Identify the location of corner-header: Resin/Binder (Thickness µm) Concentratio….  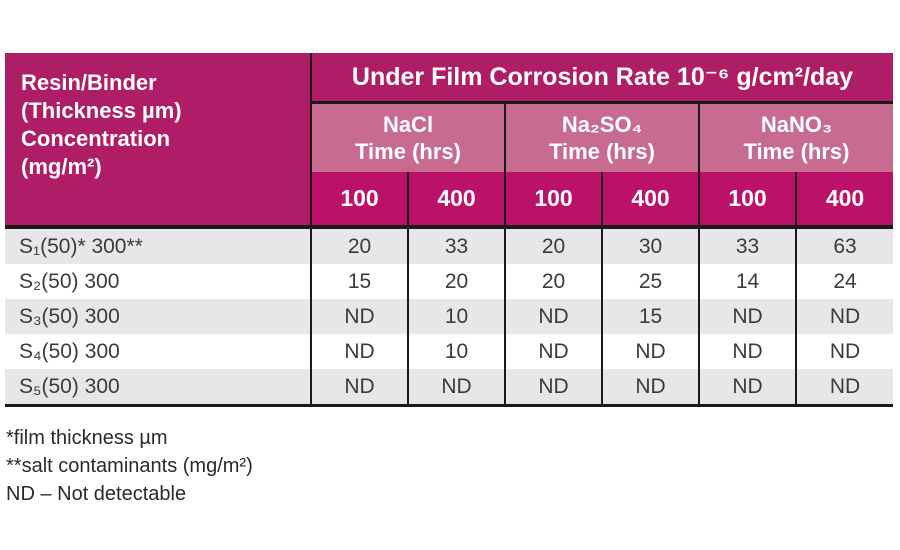
(158, 141).